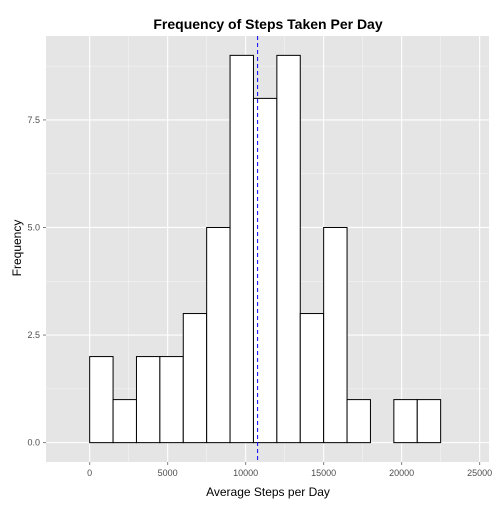  I want to click on y-axis-label: Frequency, so click(17, 248).